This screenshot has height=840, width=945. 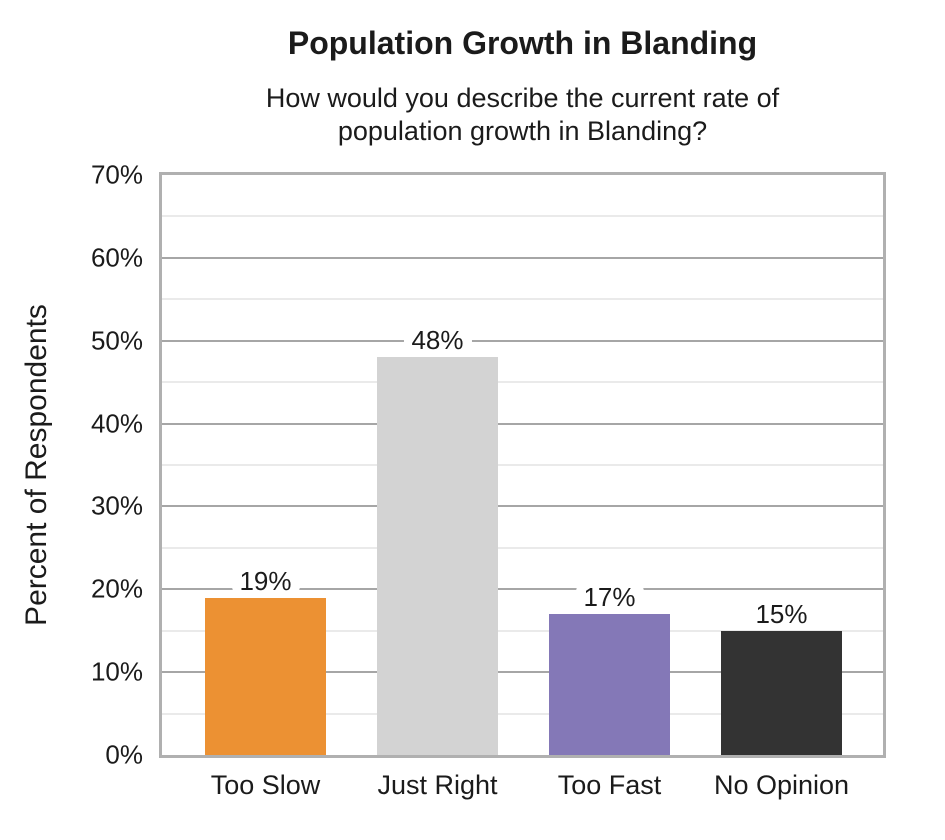 What do you see at coordinates (116, 671) in the screenshot?
I see `y-tick-label-10: 10%` at bounding box center [116, 671].